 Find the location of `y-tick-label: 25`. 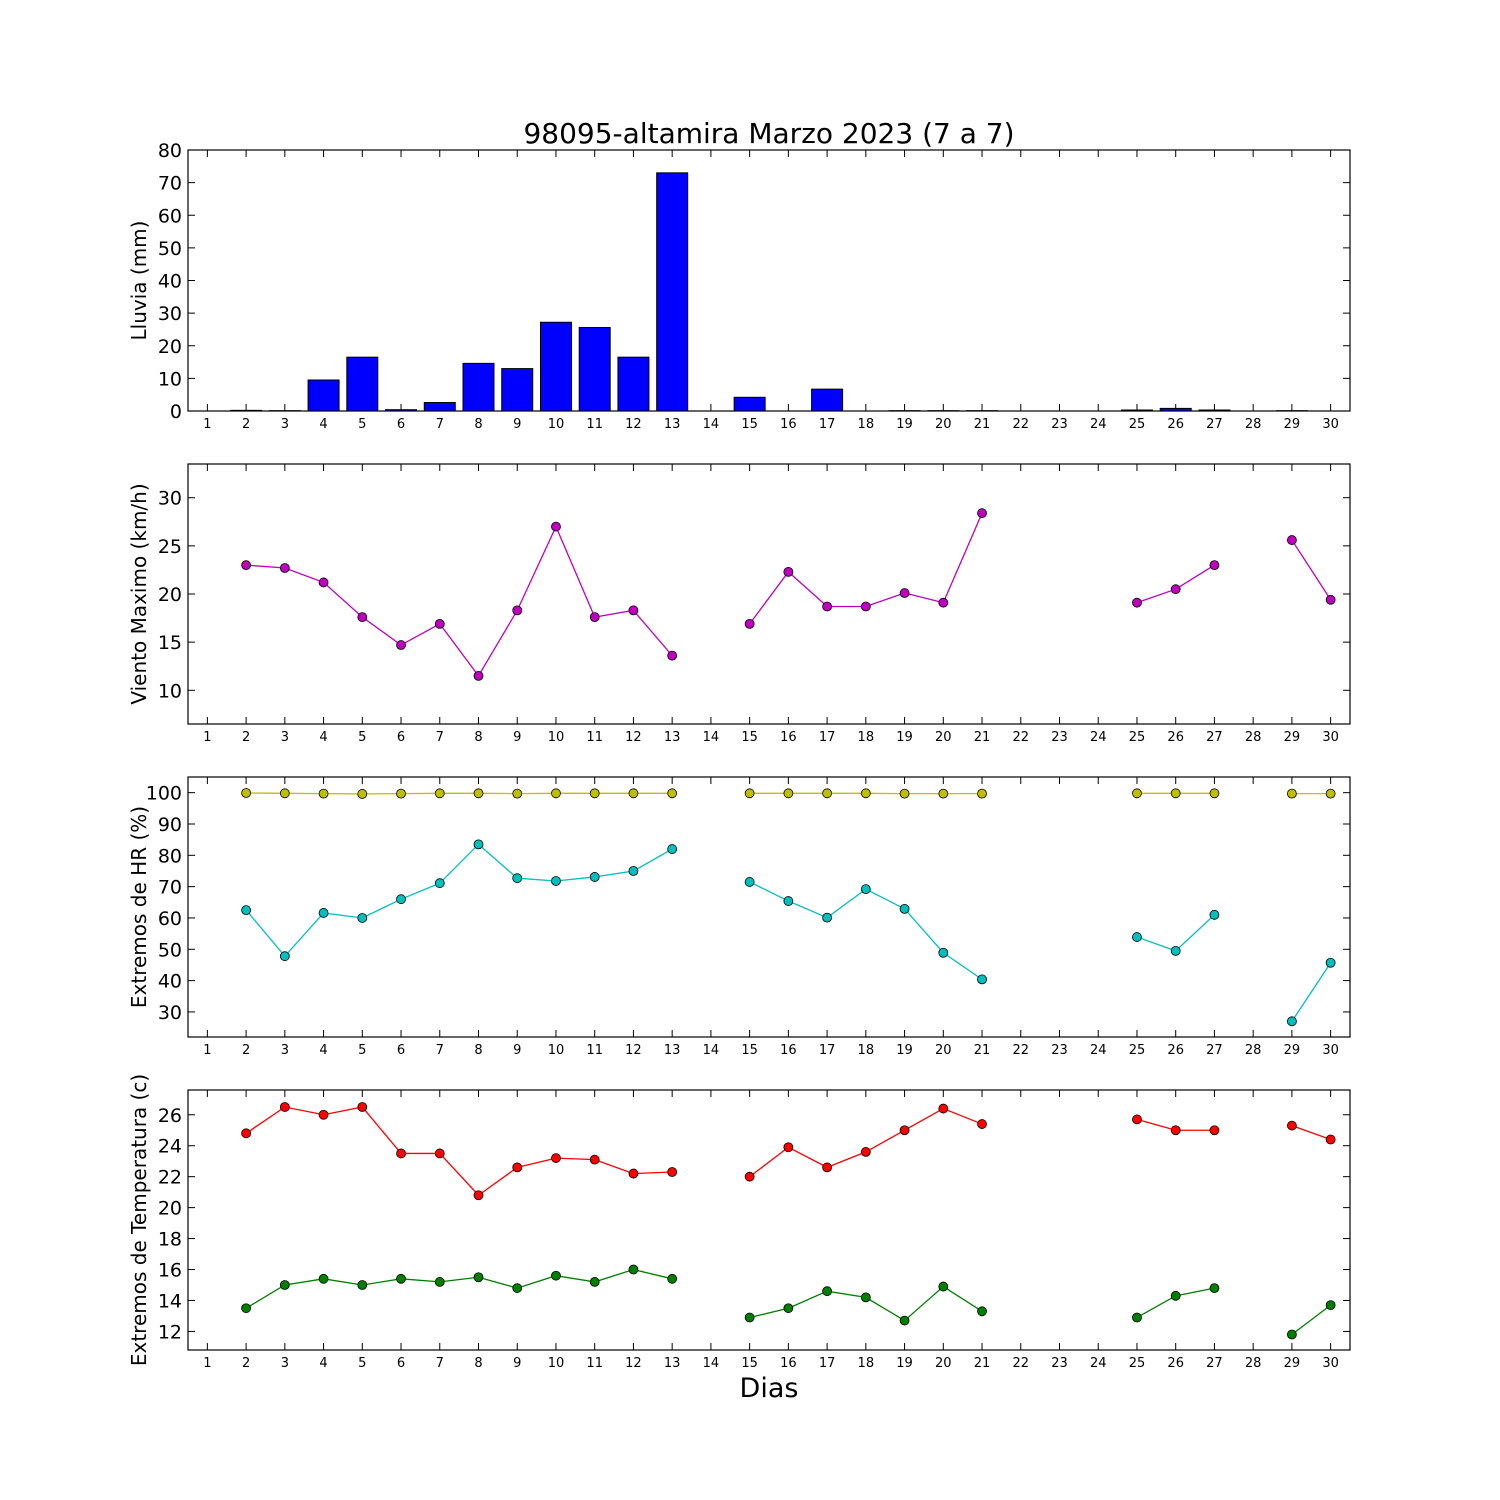

y-tick-label: 25 is located at coordinates (170, 547).